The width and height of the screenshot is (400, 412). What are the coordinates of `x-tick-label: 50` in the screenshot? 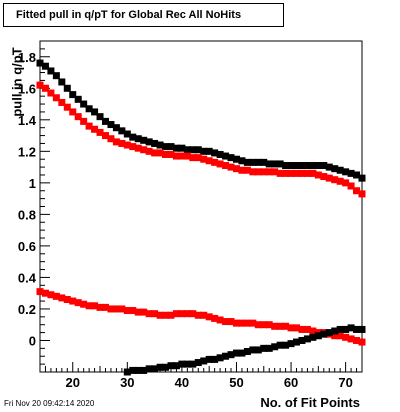 It's located at (236, 382).